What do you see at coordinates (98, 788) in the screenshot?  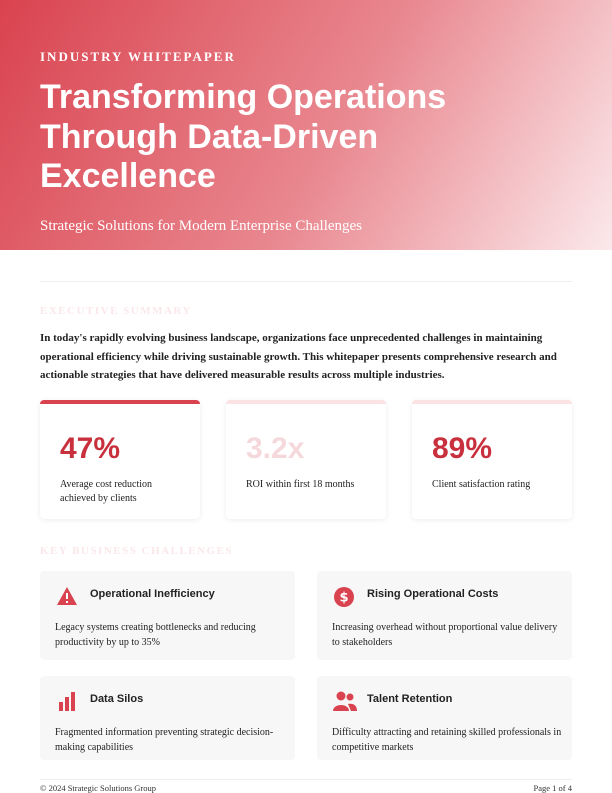 I see `footer-left: © 2024 Strategic Solutions Group` at bounding box center [98, 788].